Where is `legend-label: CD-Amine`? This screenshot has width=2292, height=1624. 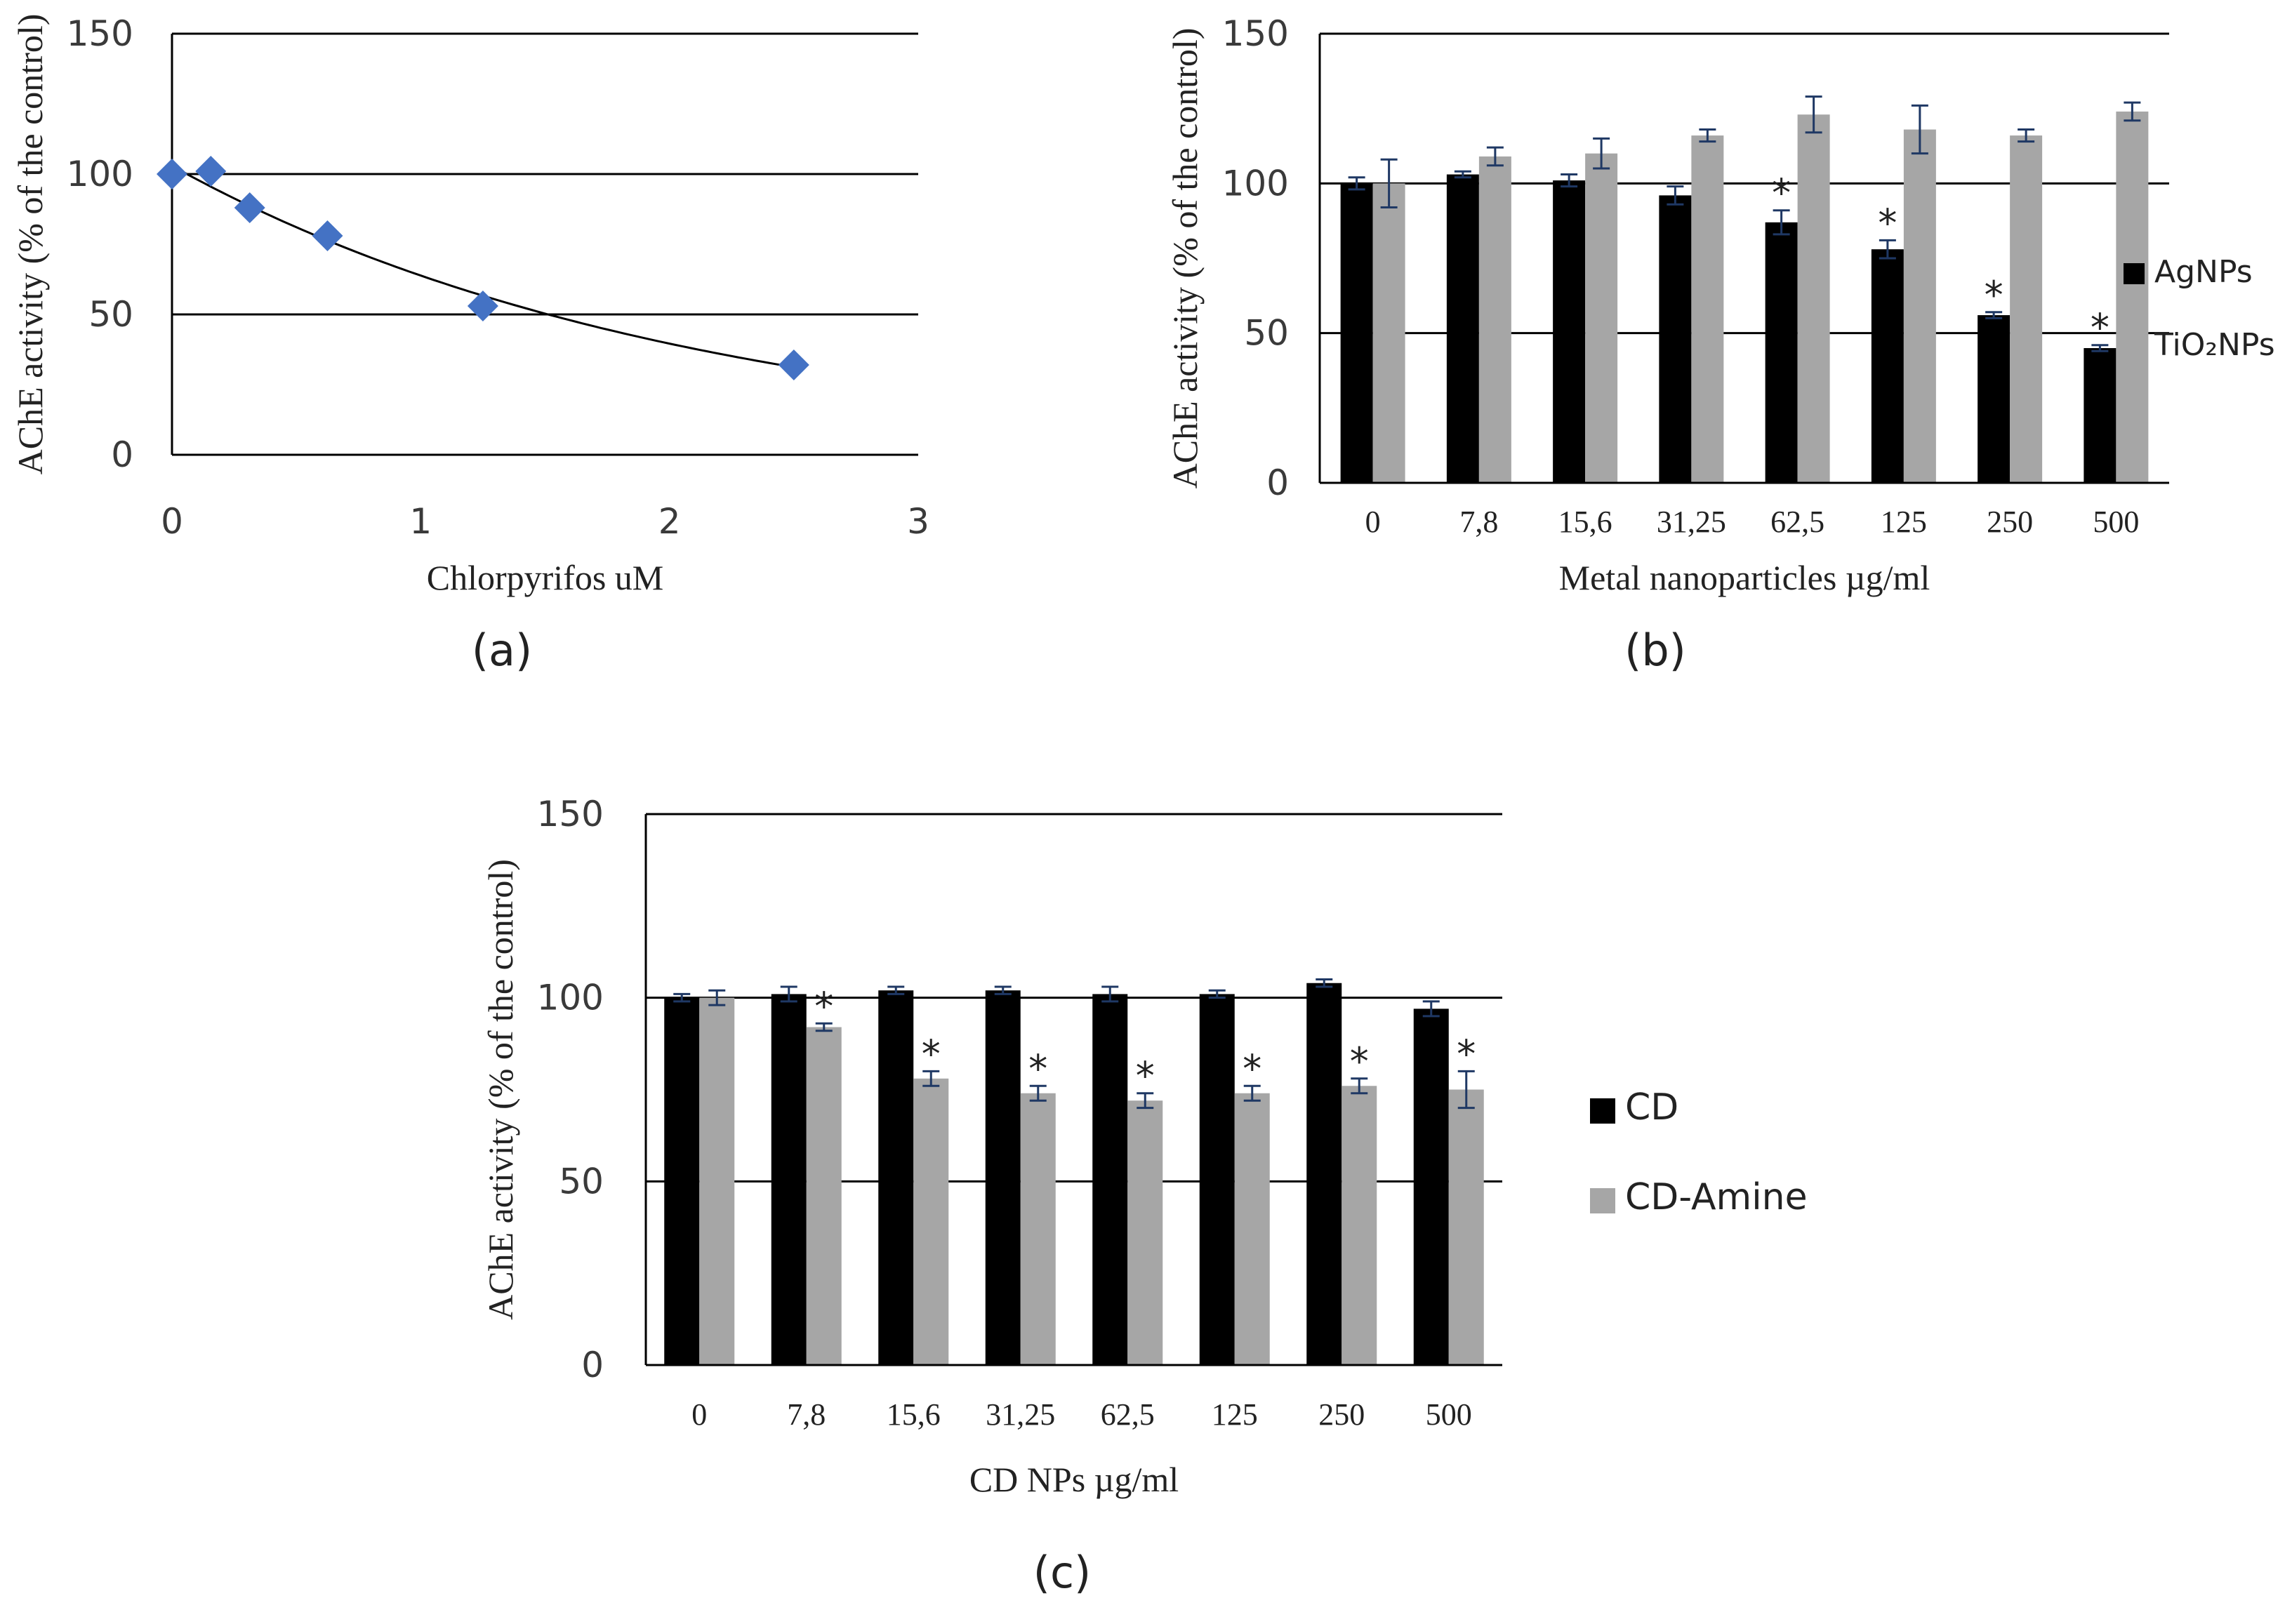 legend-label: CD-Amine is located at coordinates (1716, 1197).